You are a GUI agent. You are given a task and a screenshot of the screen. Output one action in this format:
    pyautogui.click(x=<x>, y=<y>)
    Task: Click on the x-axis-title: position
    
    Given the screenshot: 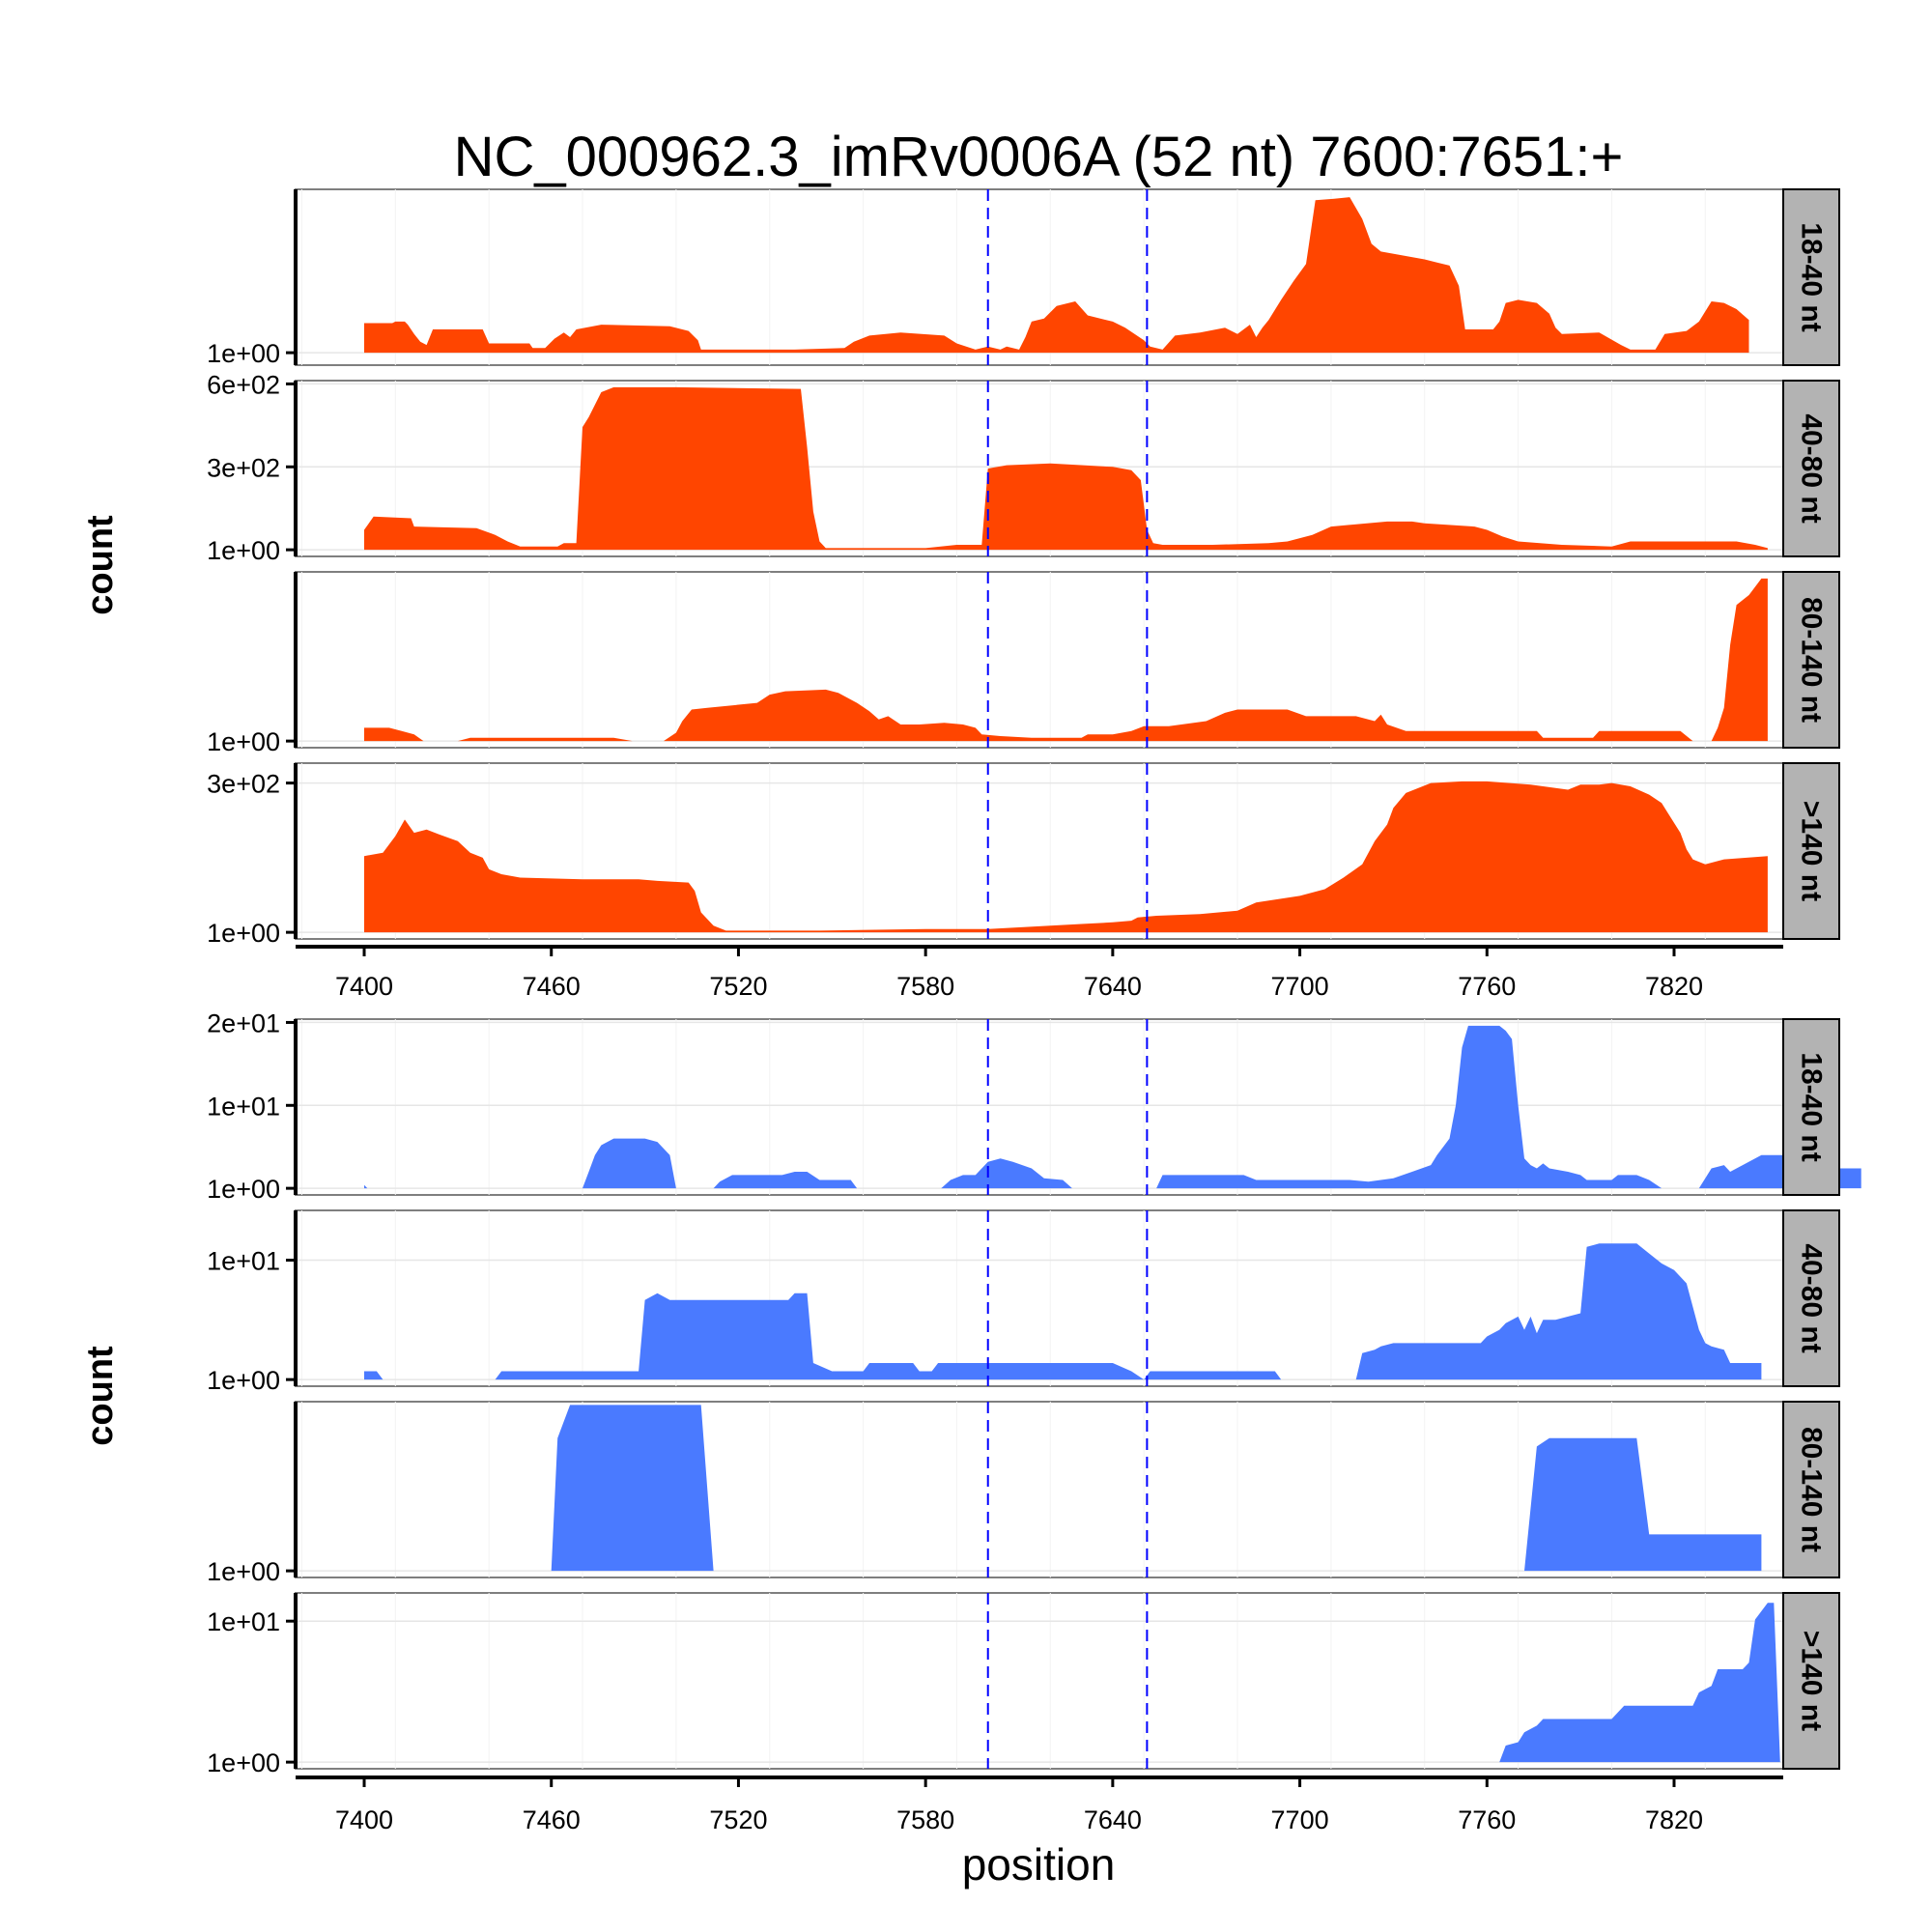 What is the action you would take?
    pyautogui.click(x=1039, y=1864)
    